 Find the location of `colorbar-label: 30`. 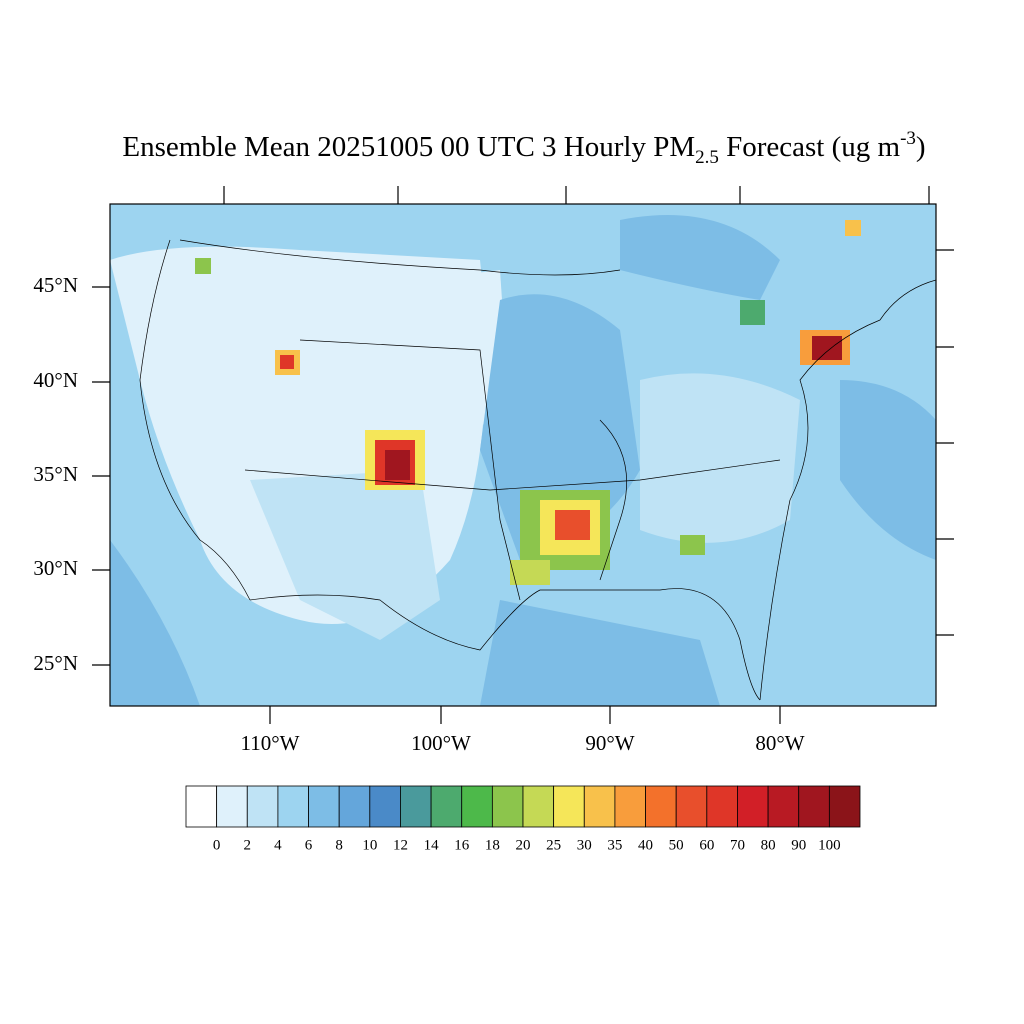

colorbar-label: 30 is located at coordinates (584, 845).